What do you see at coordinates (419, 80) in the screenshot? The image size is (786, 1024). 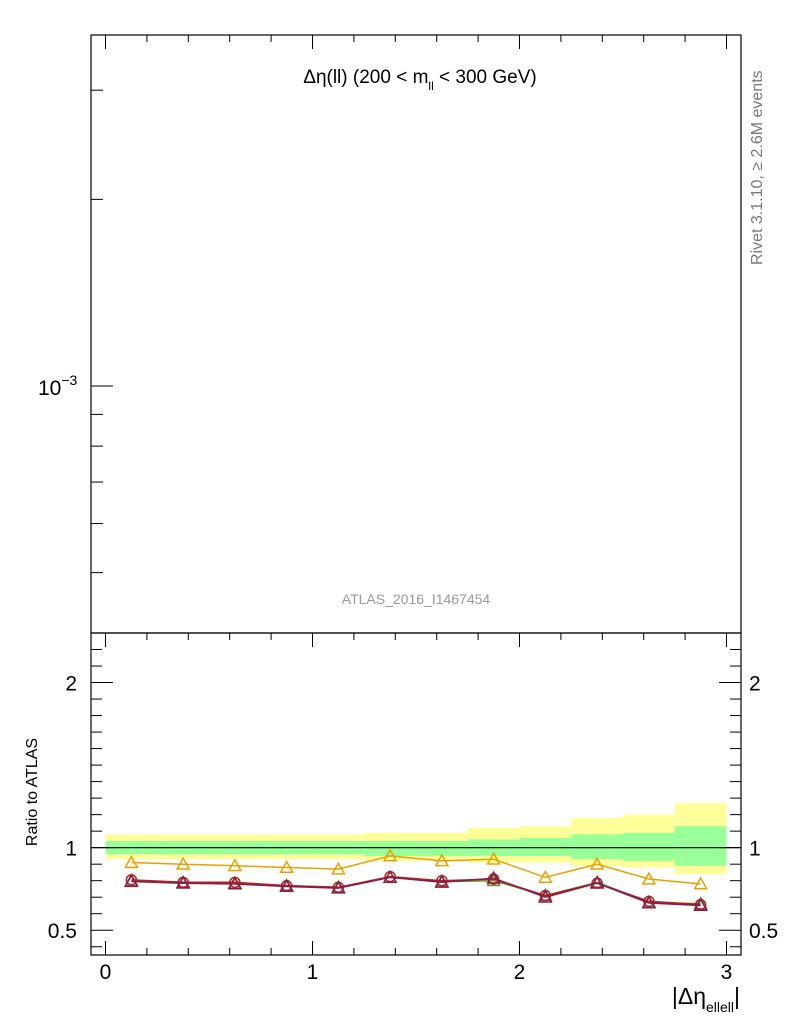 I see `main-title: Δη(ll) (200 < mll < 300 GeV)` at bounding box center [419, 80].